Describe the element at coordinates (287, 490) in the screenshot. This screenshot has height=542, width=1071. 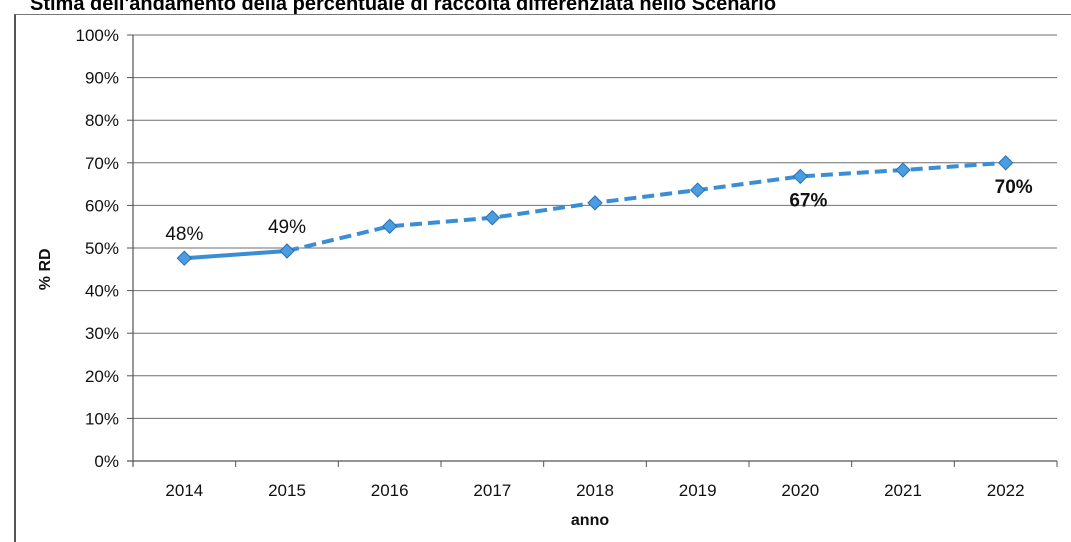
I see `x-tick-label: 2015` at that location.